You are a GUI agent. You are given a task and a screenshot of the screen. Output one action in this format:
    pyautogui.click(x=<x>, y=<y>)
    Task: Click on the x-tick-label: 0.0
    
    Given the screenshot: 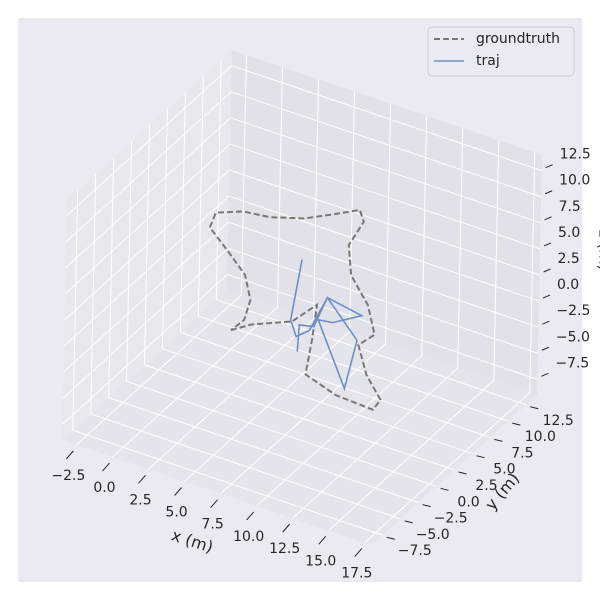 What is the action you would take?
    pyautogui.click(x=104, y=488)
    